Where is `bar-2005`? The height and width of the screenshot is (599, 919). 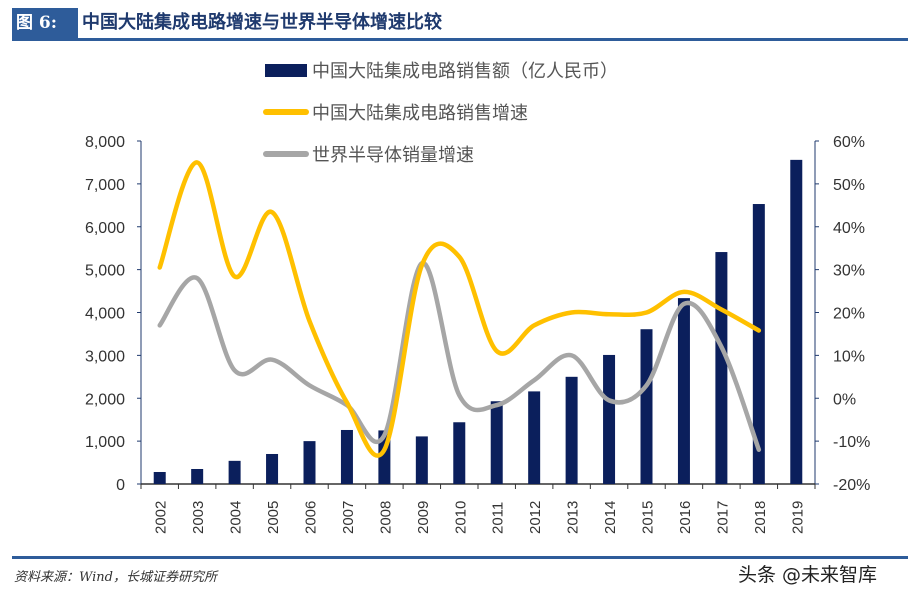
bar-2005 is located at coordinates (272, 468).